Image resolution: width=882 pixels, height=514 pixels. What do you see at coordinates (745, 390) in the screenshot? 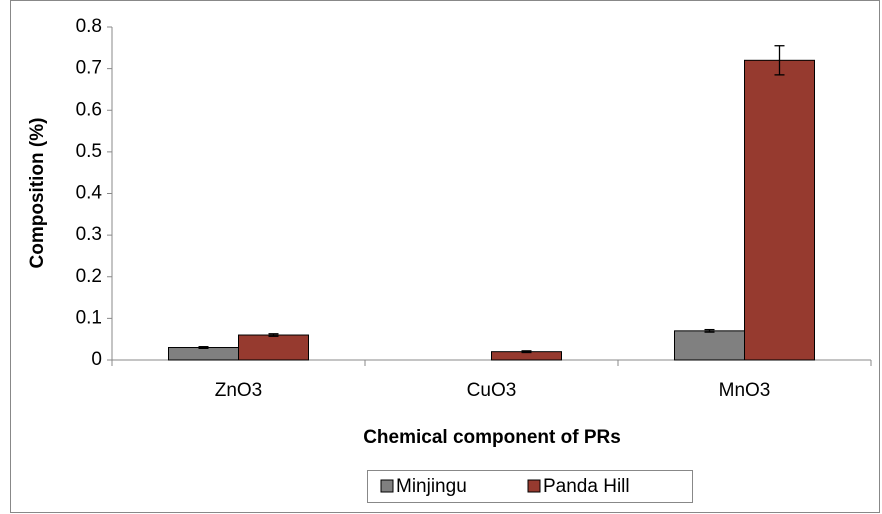
I see `x-tick-label: MnO3` at bounding box center [745, 390].